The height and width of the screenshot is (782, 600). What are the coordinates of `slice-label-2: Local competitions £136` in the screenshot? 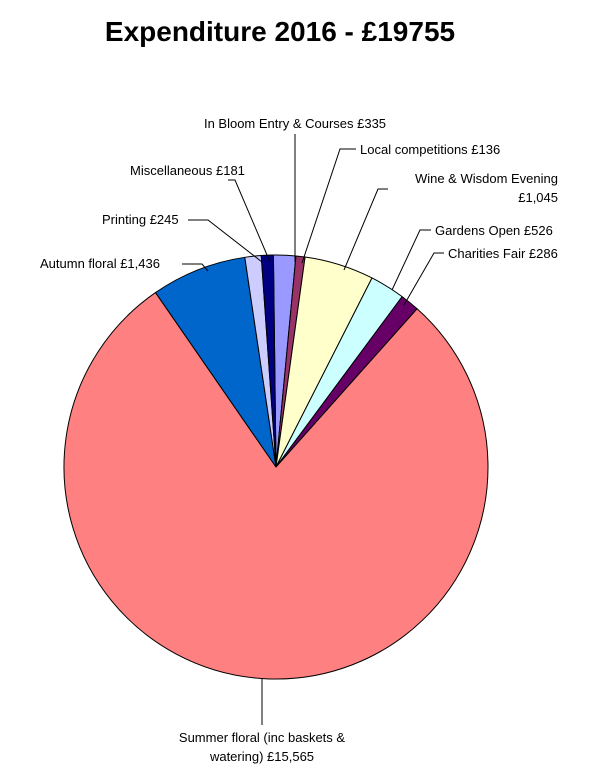 It's located at (430, 149).